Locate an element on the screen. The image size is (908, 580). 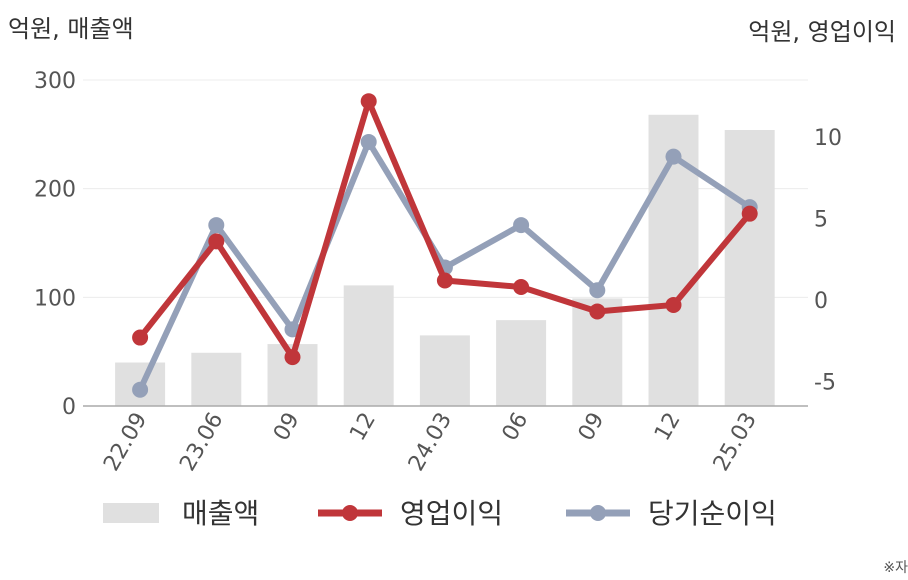
x-tick-label: 25.03 is located at coordinates (735, 442).